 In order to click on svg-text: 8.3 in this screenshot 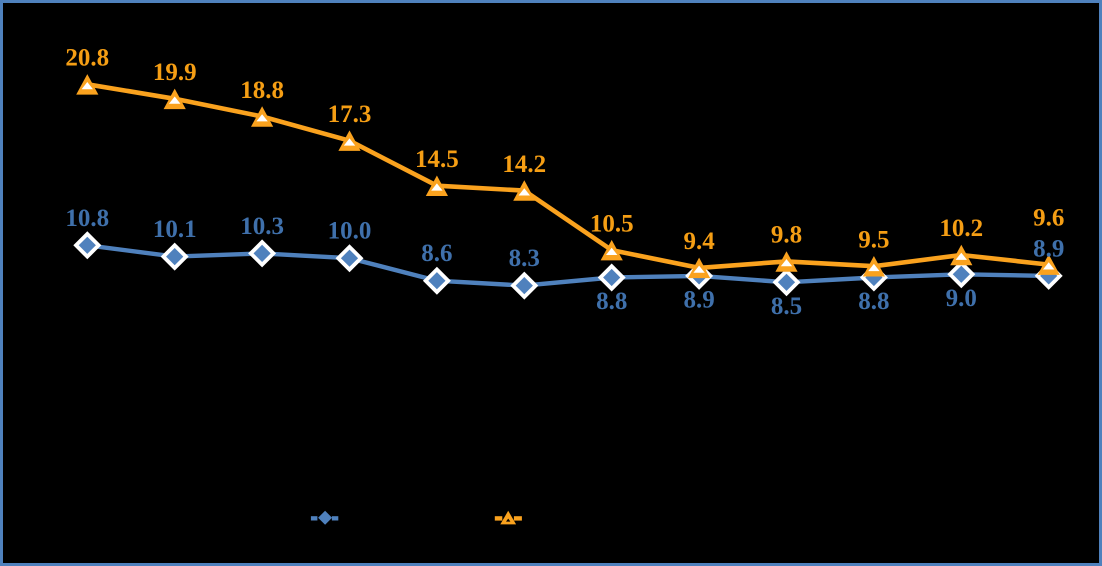, I will do `click(524, 258)`.